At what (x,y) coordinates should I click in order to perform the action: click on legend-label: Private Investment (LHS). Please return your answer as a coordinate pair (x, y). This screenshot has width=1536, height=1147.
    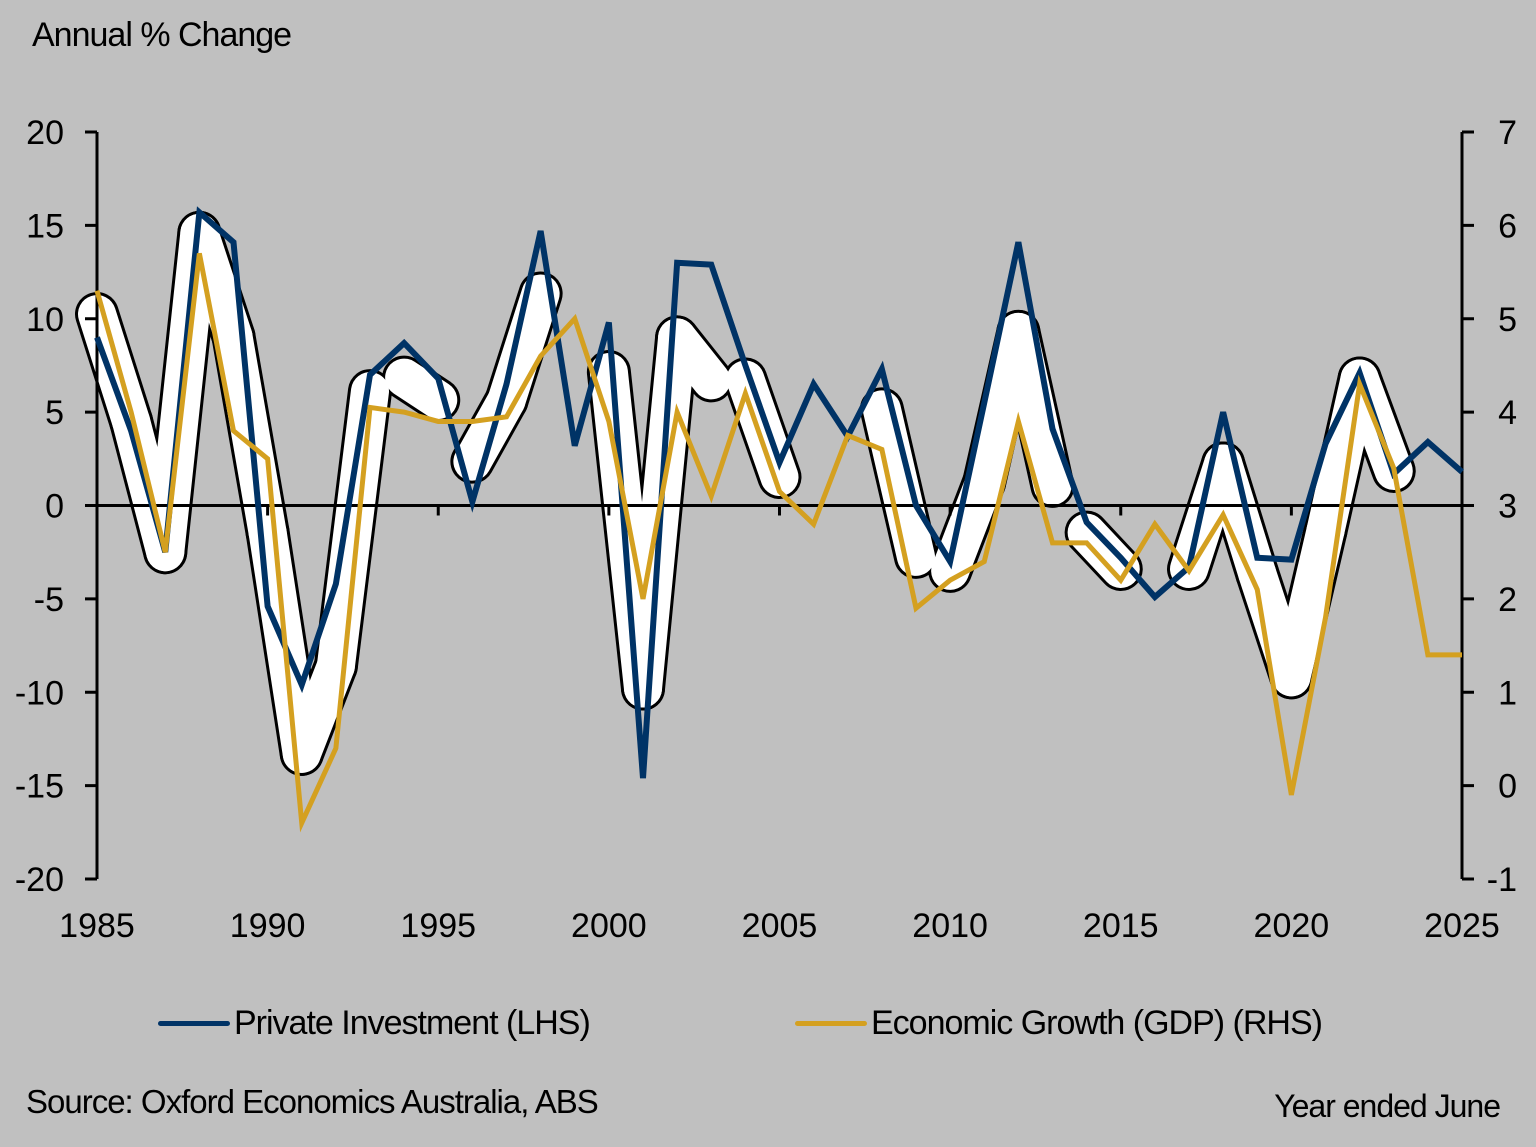
    Looking at the image, I should click on (412, 1023).